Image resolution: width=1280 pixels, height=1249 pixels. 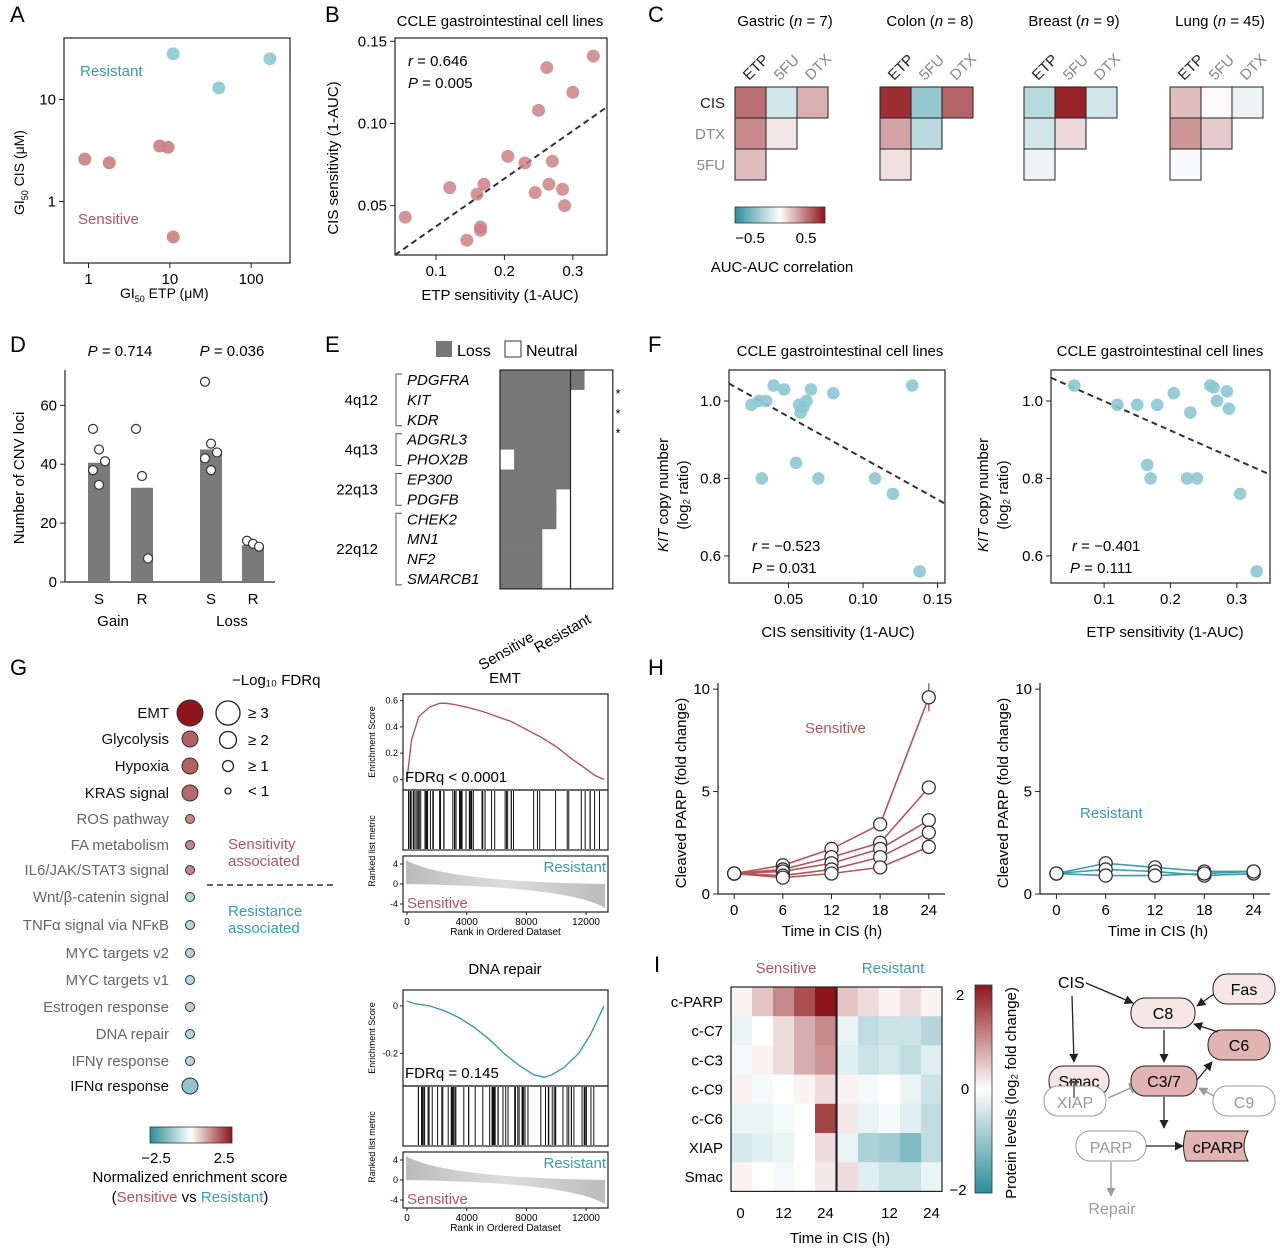 I want to click on heatmap-frame, so click(x=556, y=479).